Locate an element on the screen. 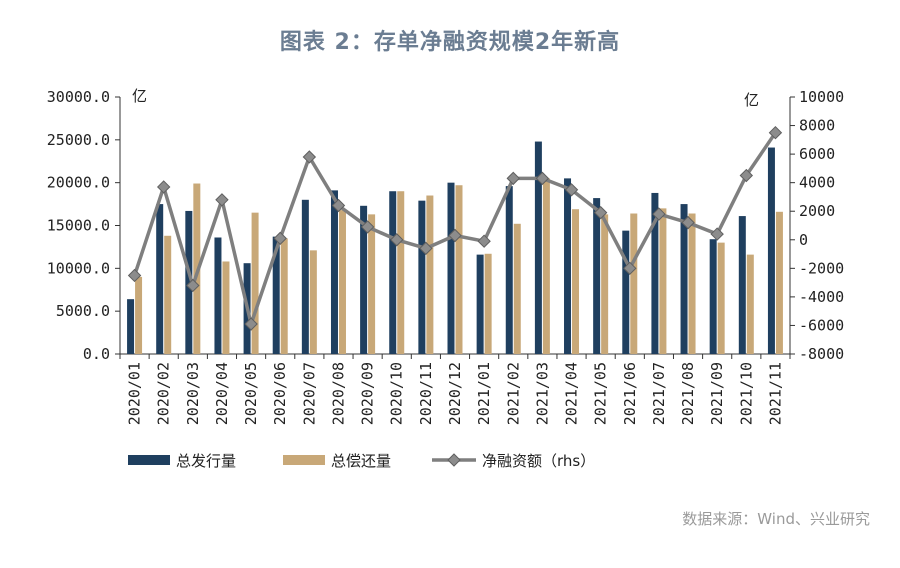  x-tick-label: 2021/07 is located at coordinates (659, 393).